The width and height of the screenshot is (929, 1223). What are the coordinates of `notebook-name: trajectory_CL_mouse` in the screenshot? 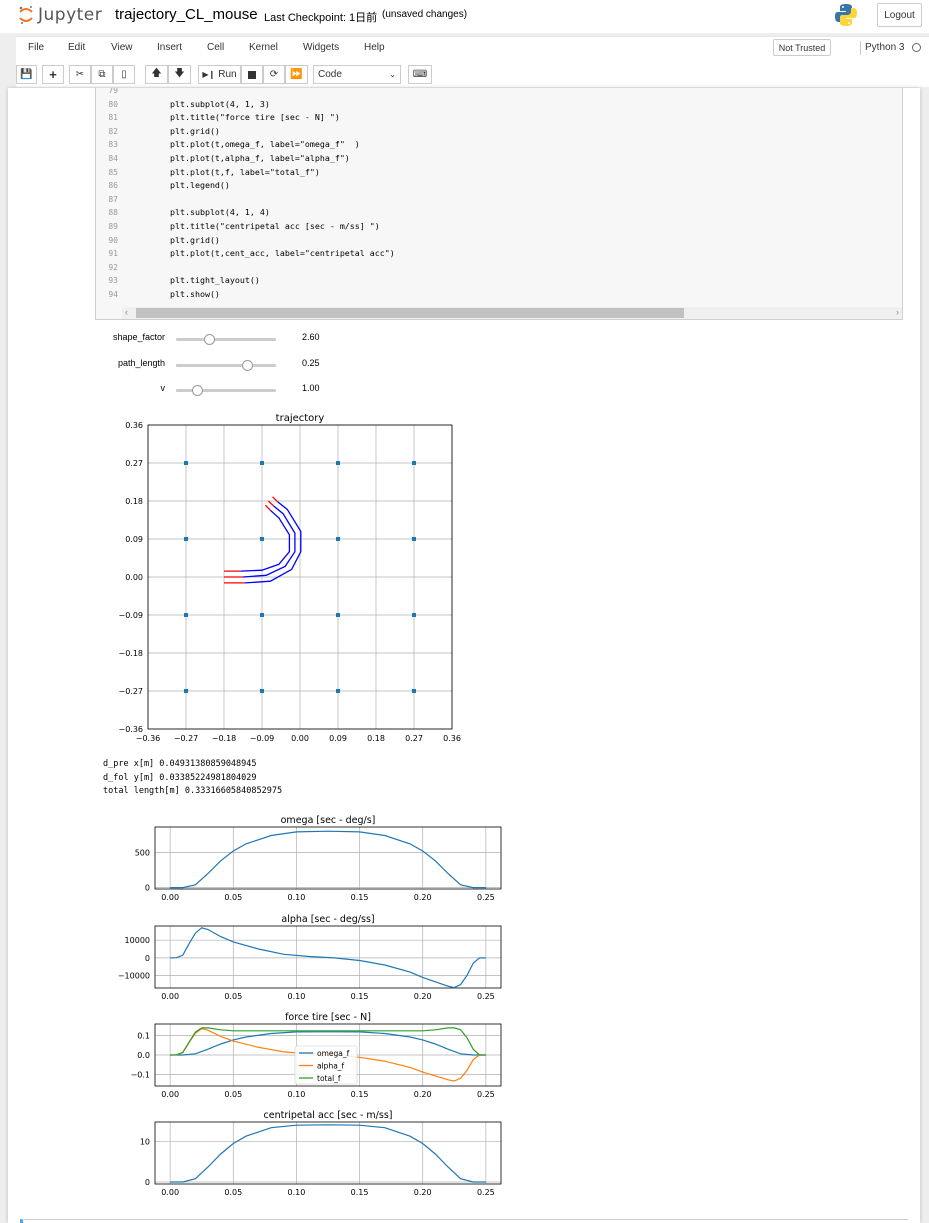 It's located at (186, 14).